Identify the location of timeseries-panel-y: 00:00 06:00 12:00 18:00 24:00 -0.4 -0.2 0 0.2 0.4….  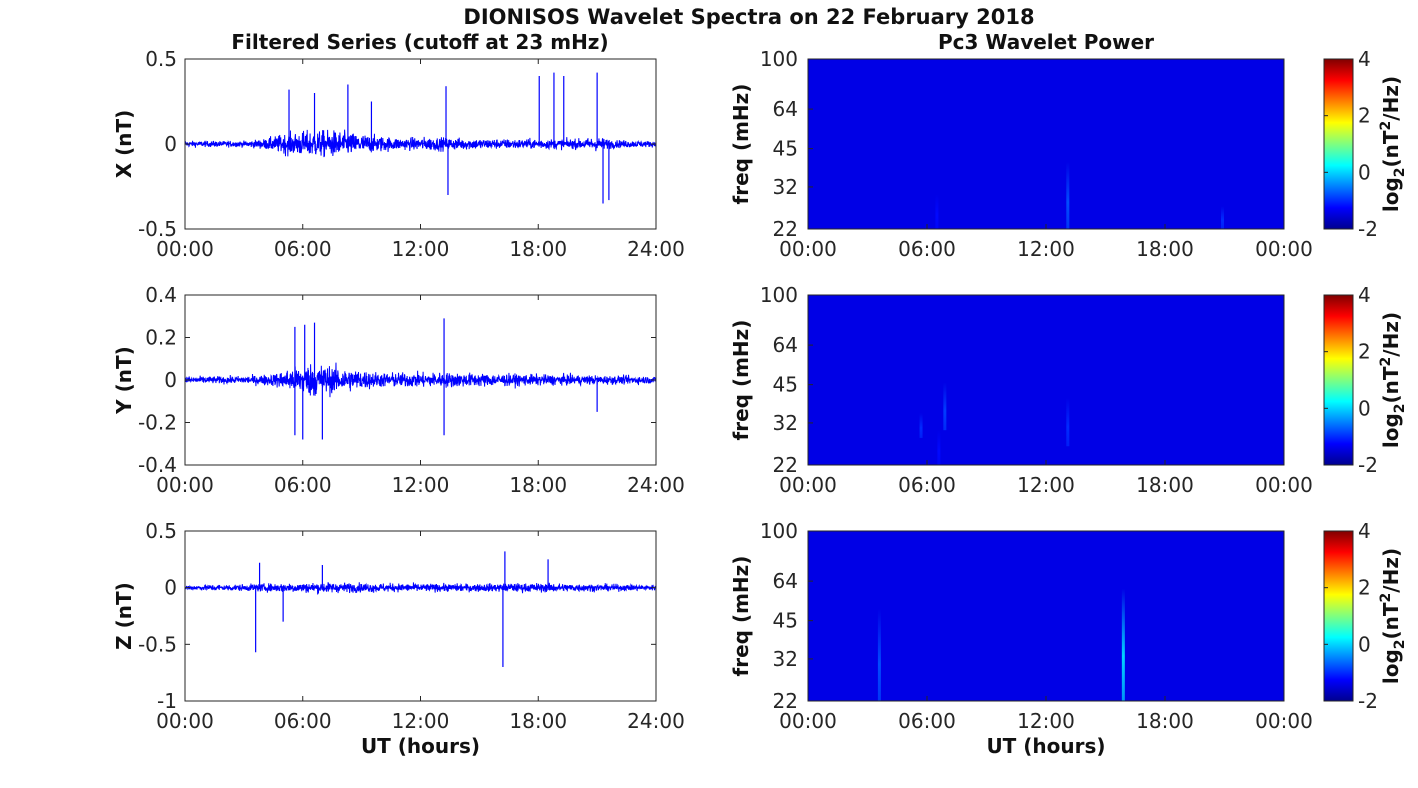
(398, 390).